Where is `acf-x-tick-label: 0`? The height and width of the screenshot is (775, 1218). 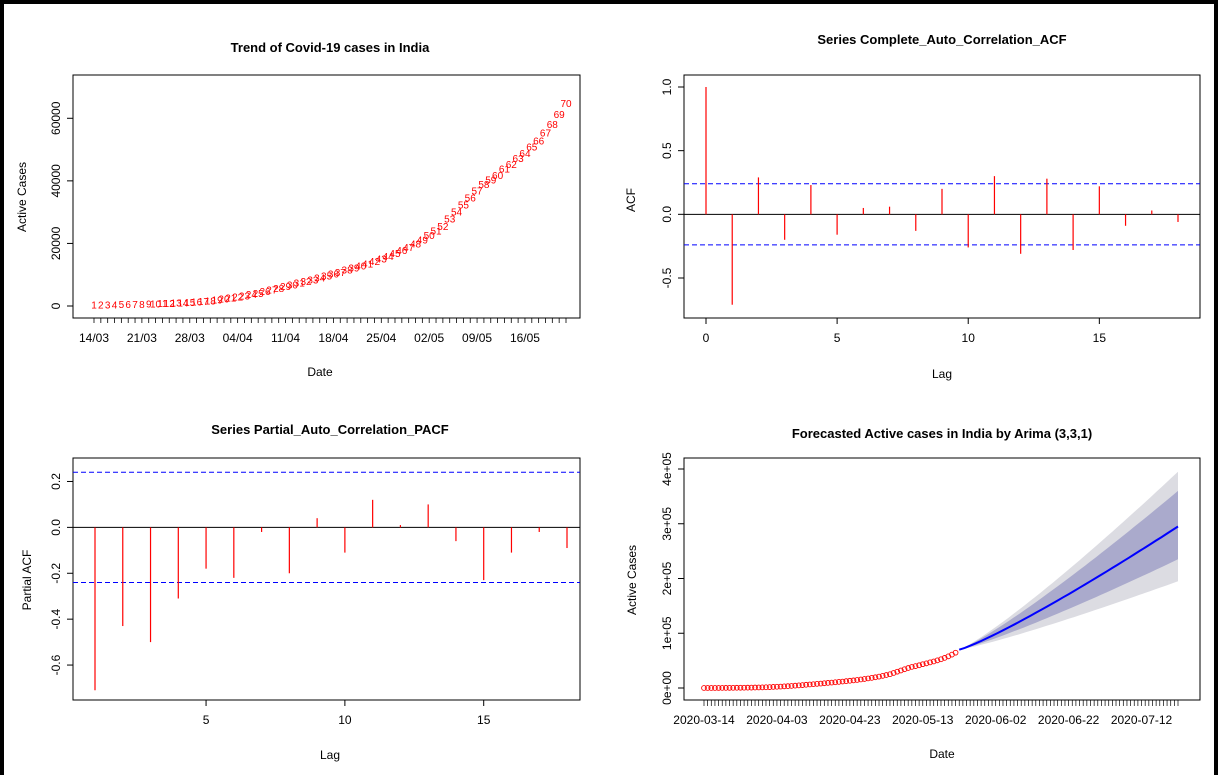 acf-x-tick-label: 0 is located at coordinates (706, 338).